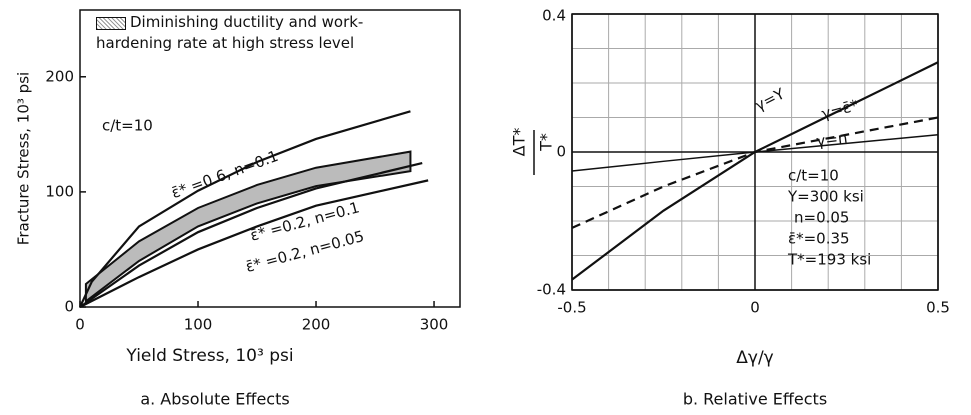 The width and height of the screenshot is (971, 415). What do you see at coordinates (24, 158) in the screenshot?
I see `y-axis-label: Fracture Stress, 10³ psi` at bounding box center [24, 158].